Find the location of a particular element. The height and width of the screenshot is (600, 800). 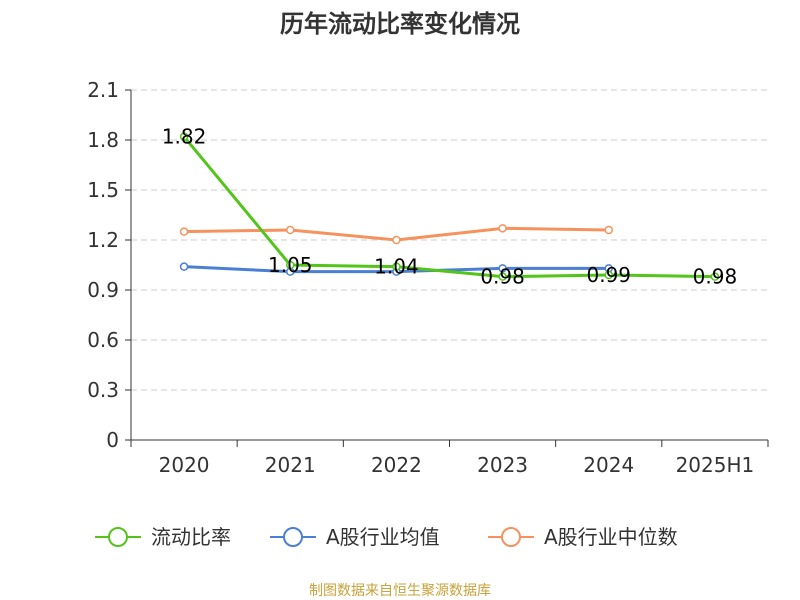

x-tick-label: 2021 is located at coordinates (290, 465).